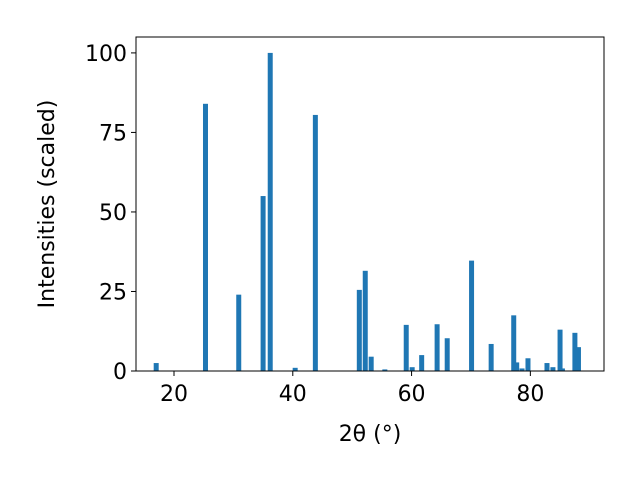  What do you see at coordinates (174, 394) in the screenshot?
I see `x-tick-label: 20` at bounding box center [174, 394].